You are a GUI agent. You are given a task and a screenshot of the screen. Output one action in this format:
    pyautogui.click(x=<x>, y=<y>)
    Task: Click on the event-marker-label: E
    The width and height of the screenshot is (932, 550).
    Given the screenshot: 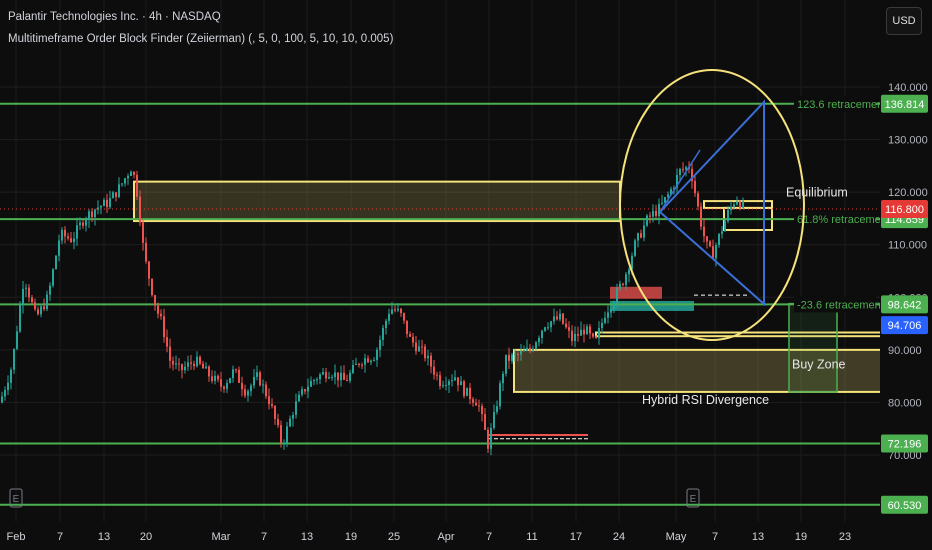 What is the action you would take?
    pyautogui.click(x=693, y=499)
    